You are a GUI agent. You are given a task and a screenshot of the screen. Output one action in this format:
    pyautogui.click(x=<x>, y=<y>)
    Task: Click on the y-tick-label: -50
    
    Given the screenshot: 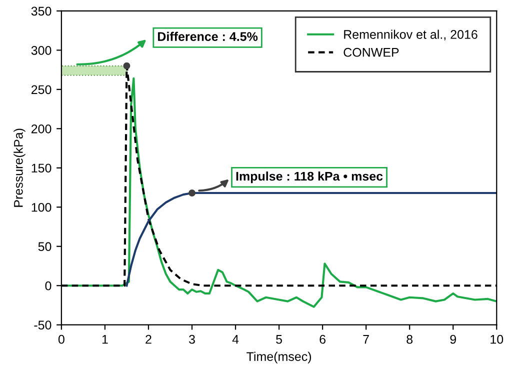 What is the action you would take?
    pyautogui.click(x=43, y=325)
    